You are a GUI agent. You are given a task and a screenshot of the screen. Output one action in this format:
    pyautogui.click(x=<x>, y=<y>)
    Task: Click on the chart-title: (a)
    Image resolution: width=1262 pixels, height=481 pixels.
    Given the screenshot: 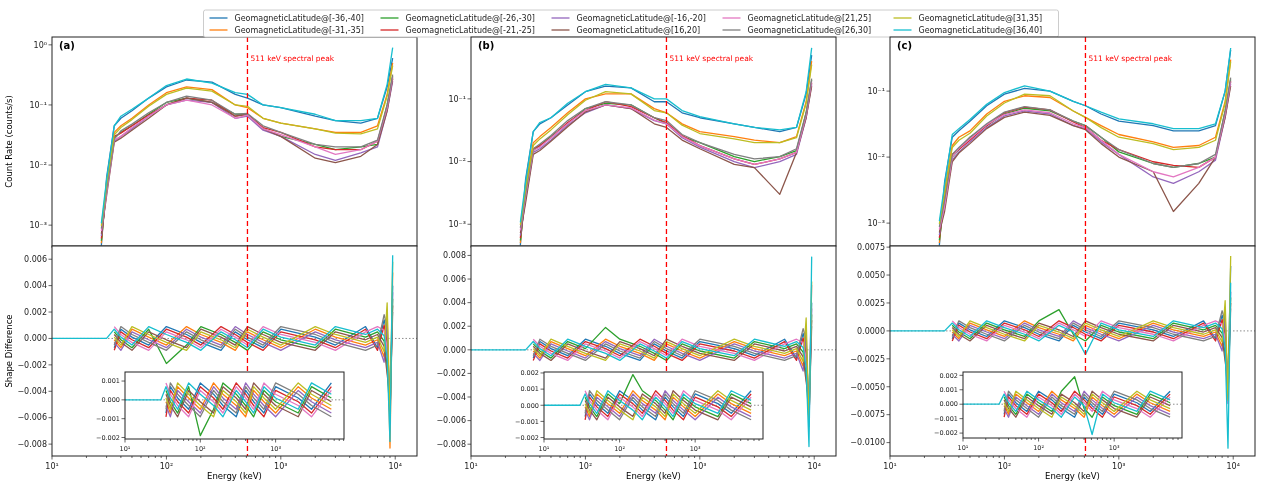 What is the action you would take?
    pyautogui.click(x=67, y=45)
    